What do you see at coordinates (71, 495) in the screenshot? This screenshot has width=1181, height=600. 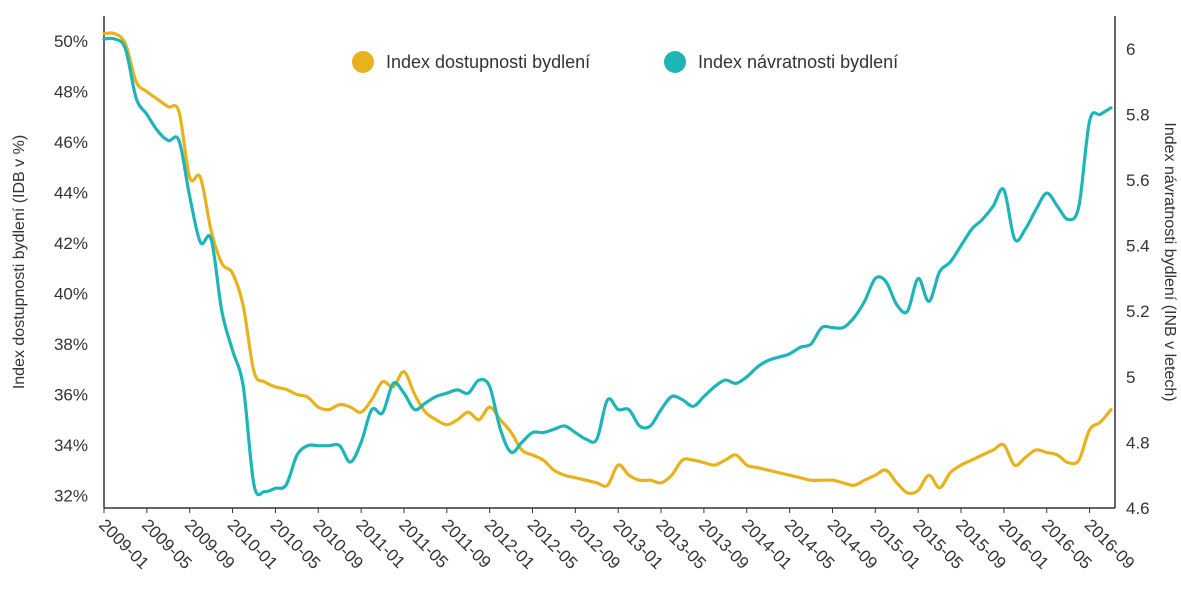 I see `y-tick-label: 32%` at bounding box center [71, 495].